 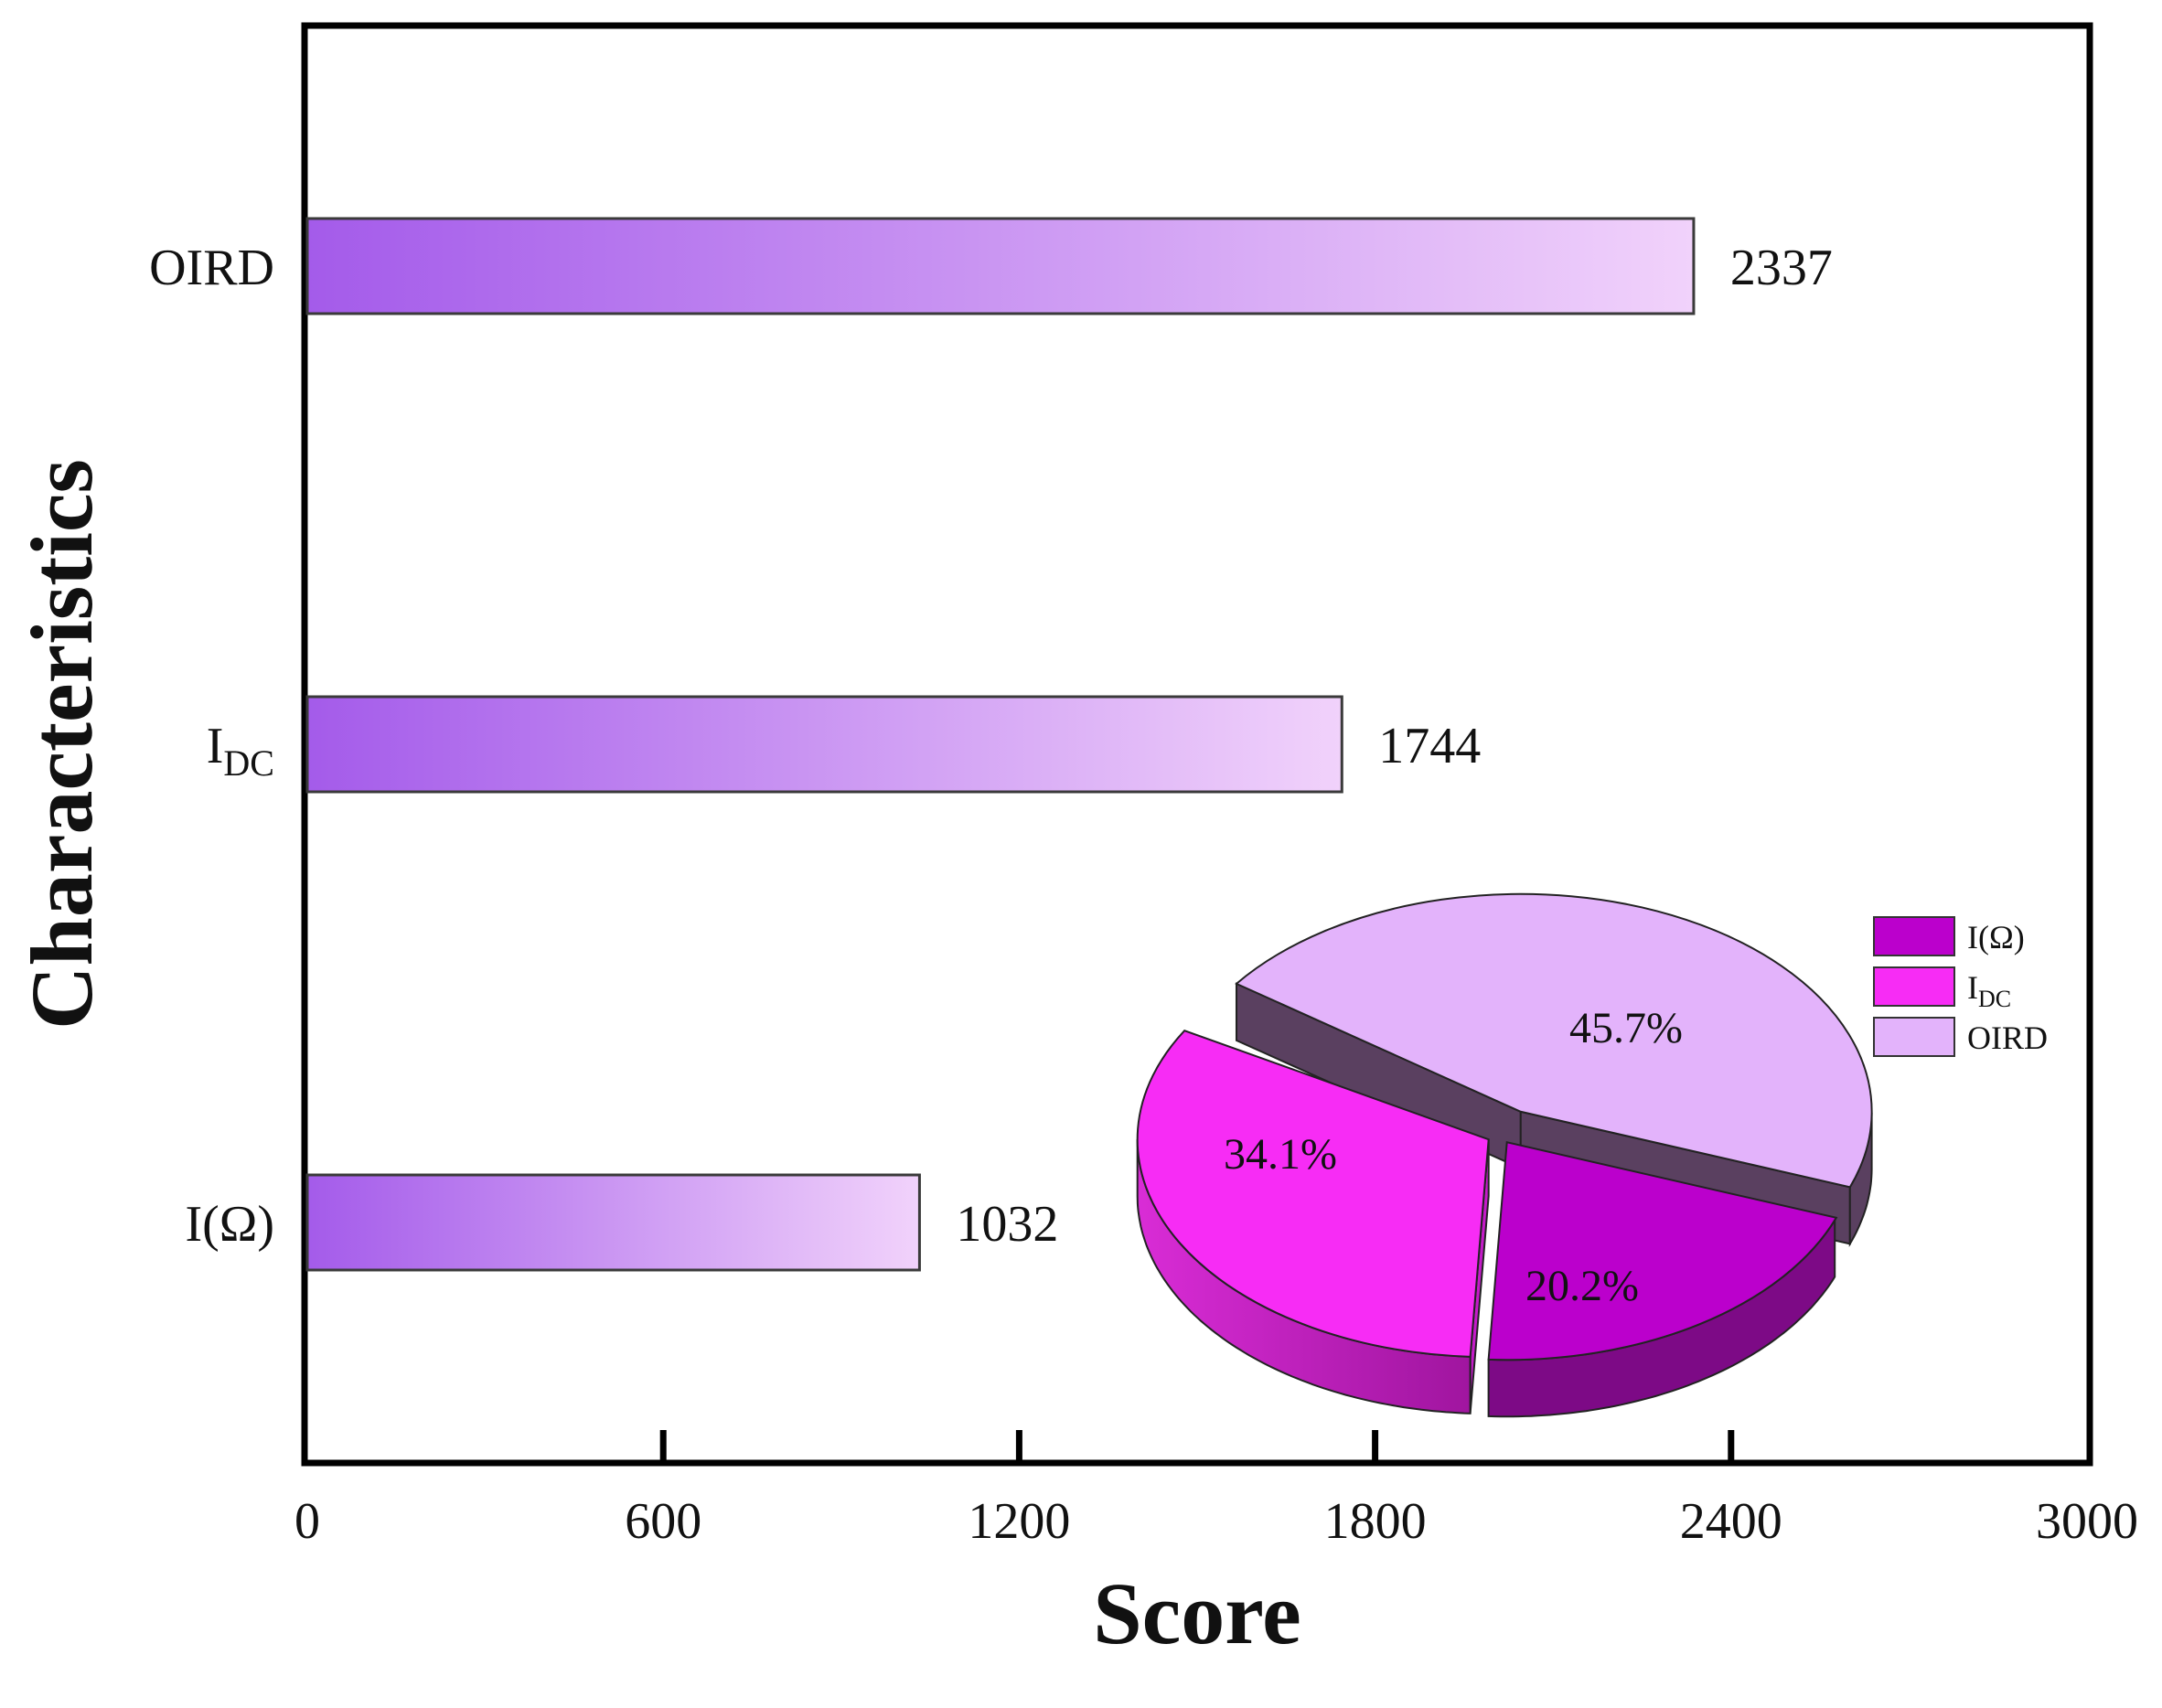 What do you see at coordinates (1989, 990) in the screenshot?
I see `legend-label: IDC` at bounding box center [1989, 990].